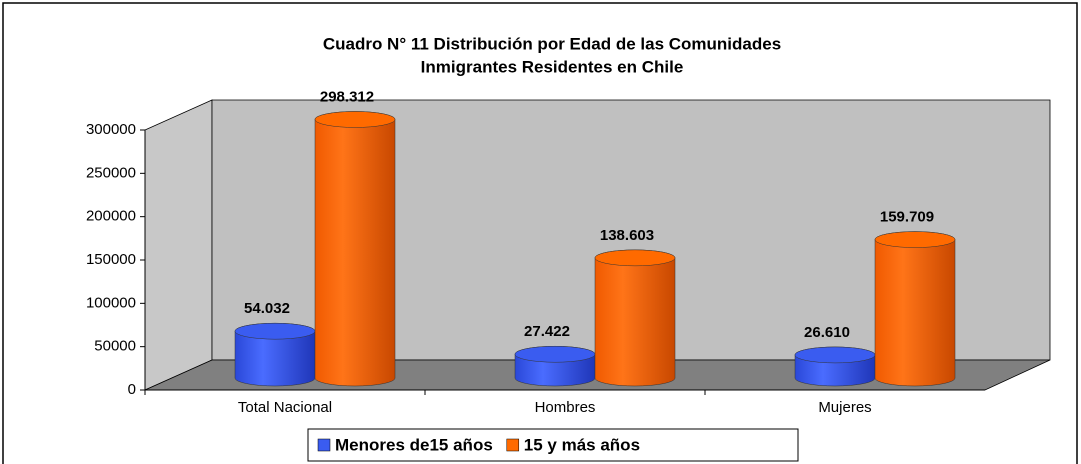 This screenshot has height=464, width=1081. What do you see at coordinates (582, 444) in the screenshot?
I see `legend-label: 15 y más años` at bounding box center [582, 444].